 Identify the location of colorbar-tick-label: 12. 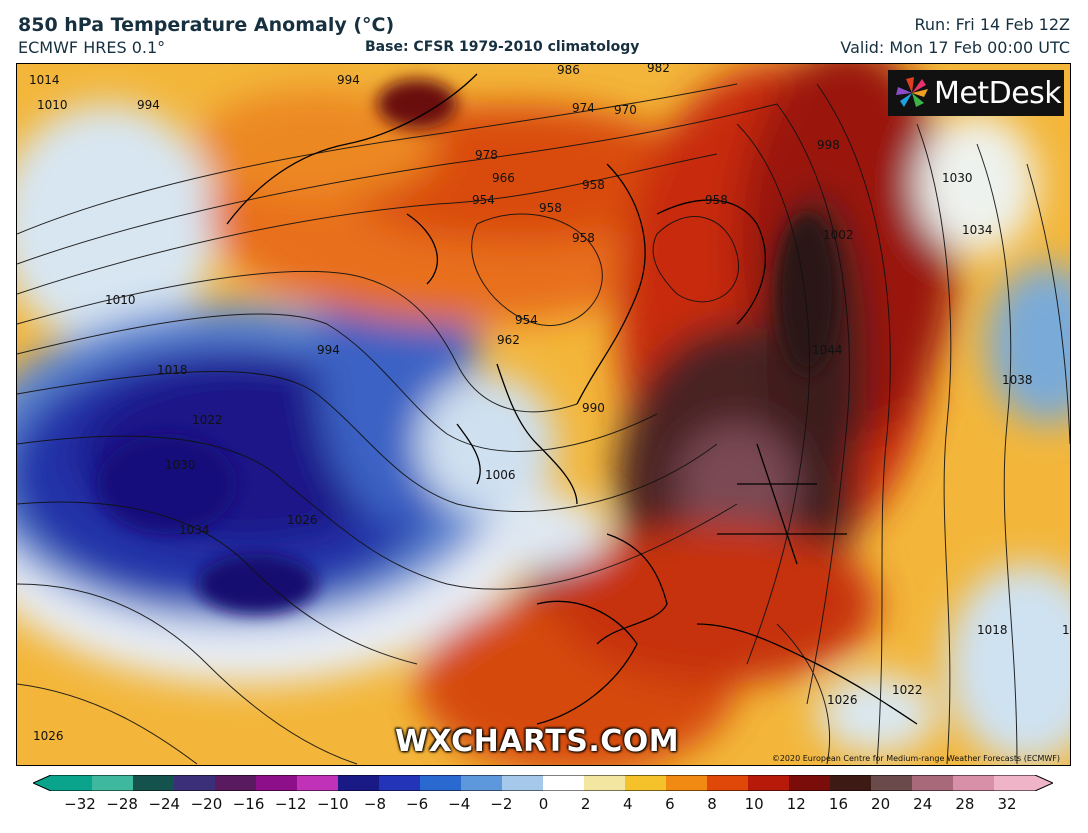
(796, 804).